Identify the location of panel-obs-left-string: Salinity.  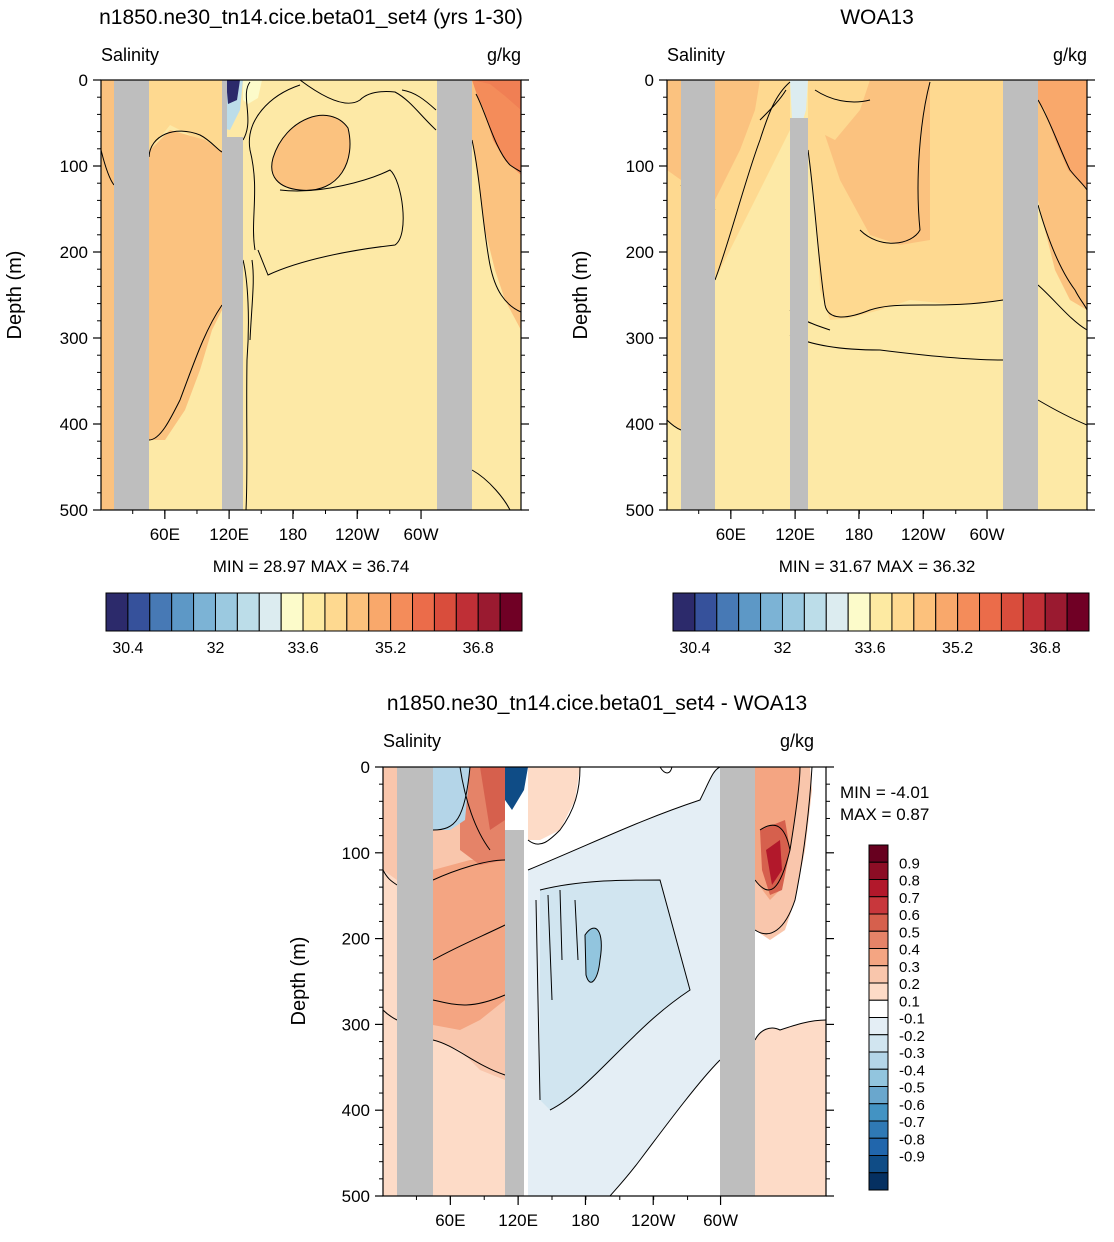
(696, 55).